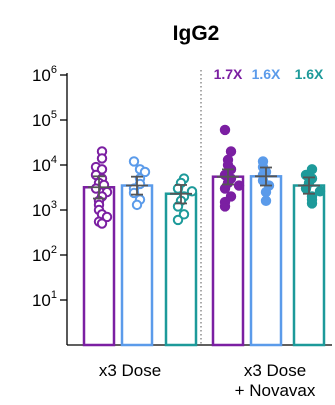 The width and height of the screenshot is (335, 405). I want to click on y-ticks: 10¹ 10² 10³ 10⁴ 10⁵ 10⁶, so click(49, 187).